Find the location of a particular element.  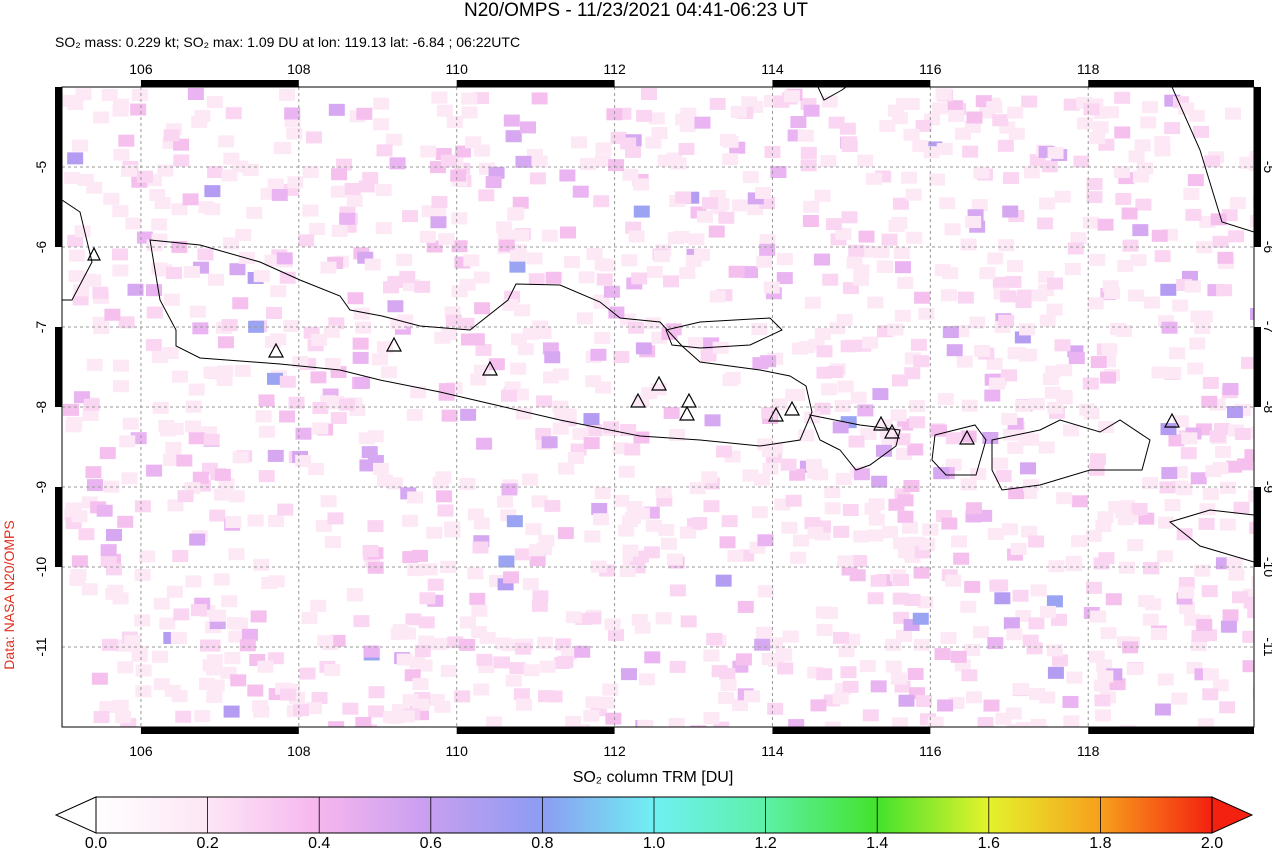

colorbar-under is located at coordinates (75, 815).